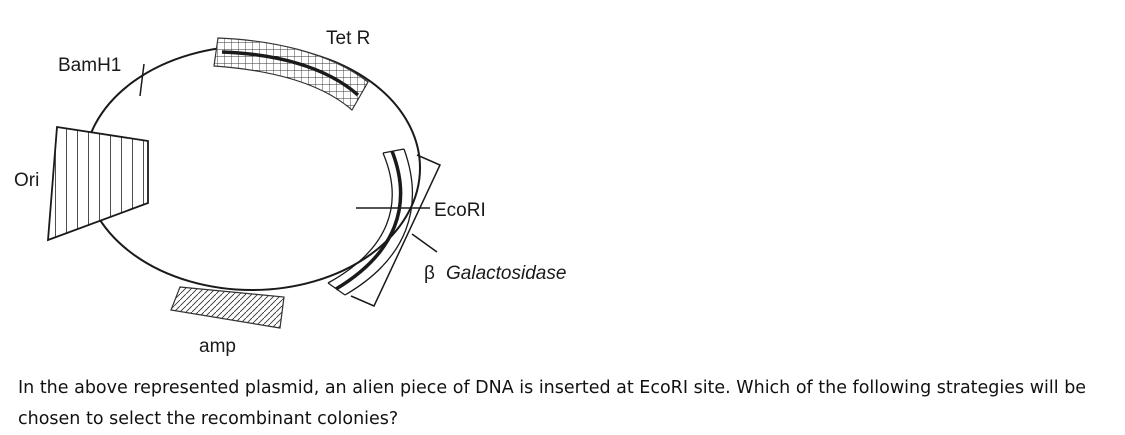 The width and height of the screenshot is (1125, 435). What do you see at coordinates (291, 74) in the screenshot?
I see `tet-r-gene` at bounding box center [291, 74].